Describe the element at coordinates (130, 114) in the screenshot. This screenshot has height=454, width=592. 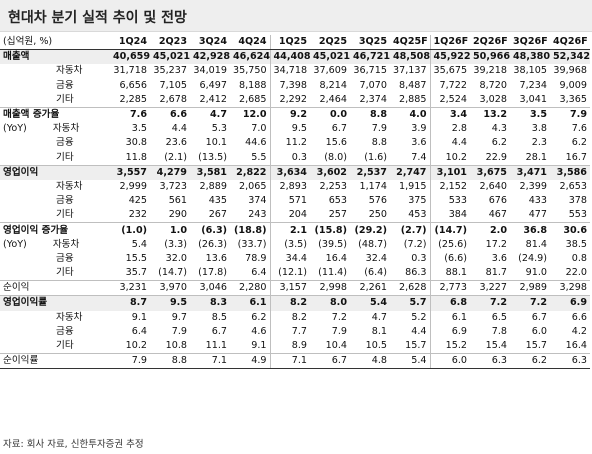
I see `cell-value: 7.6` at that location.